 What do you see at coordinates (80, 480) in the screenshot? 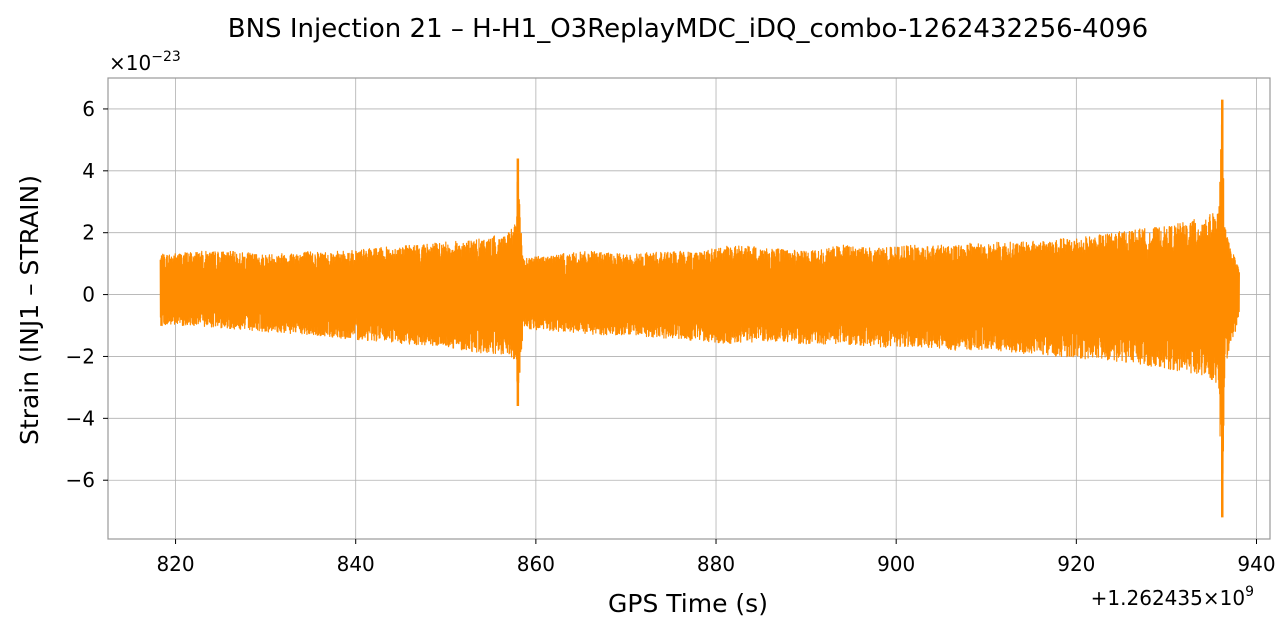
I see `y-tick-label: −6` at bounding box center [80, 480].